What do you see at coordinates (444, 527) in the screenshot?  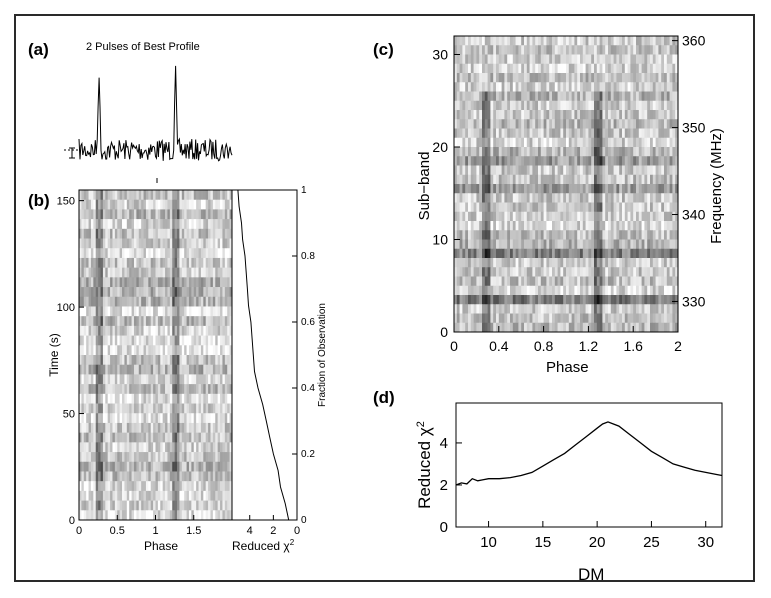 I see `panel-d-y-tick-label: 0` at bounding box center [444, 527].